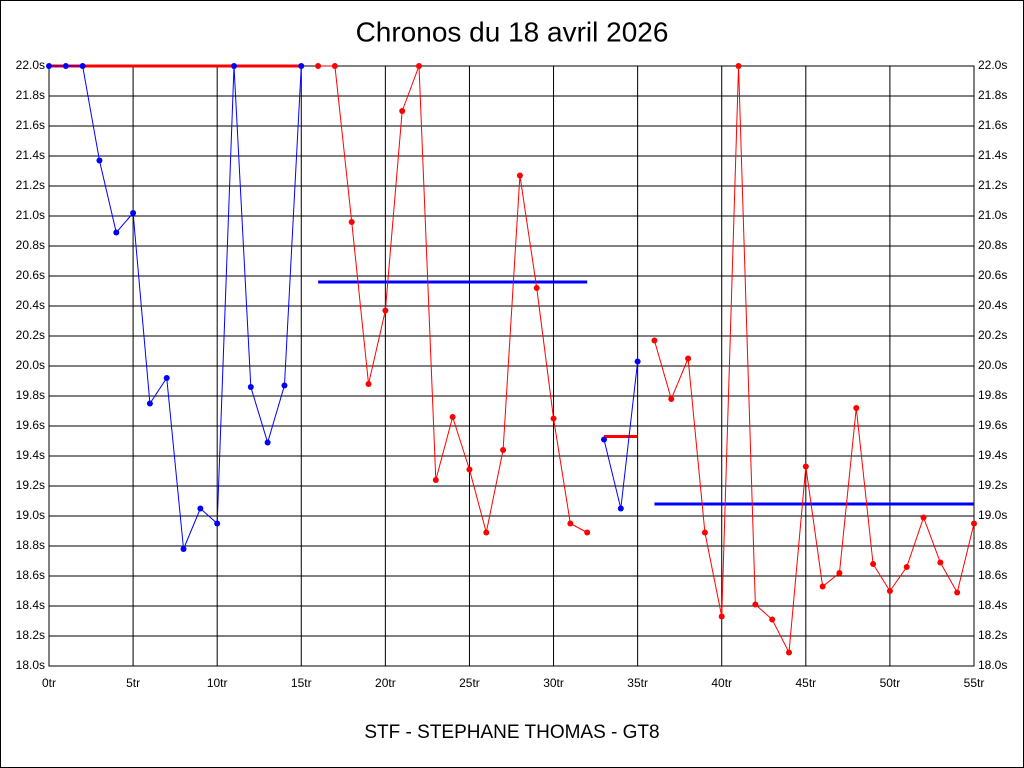  I want to click on y-tick-label: 19.6s, so click(30, 425).